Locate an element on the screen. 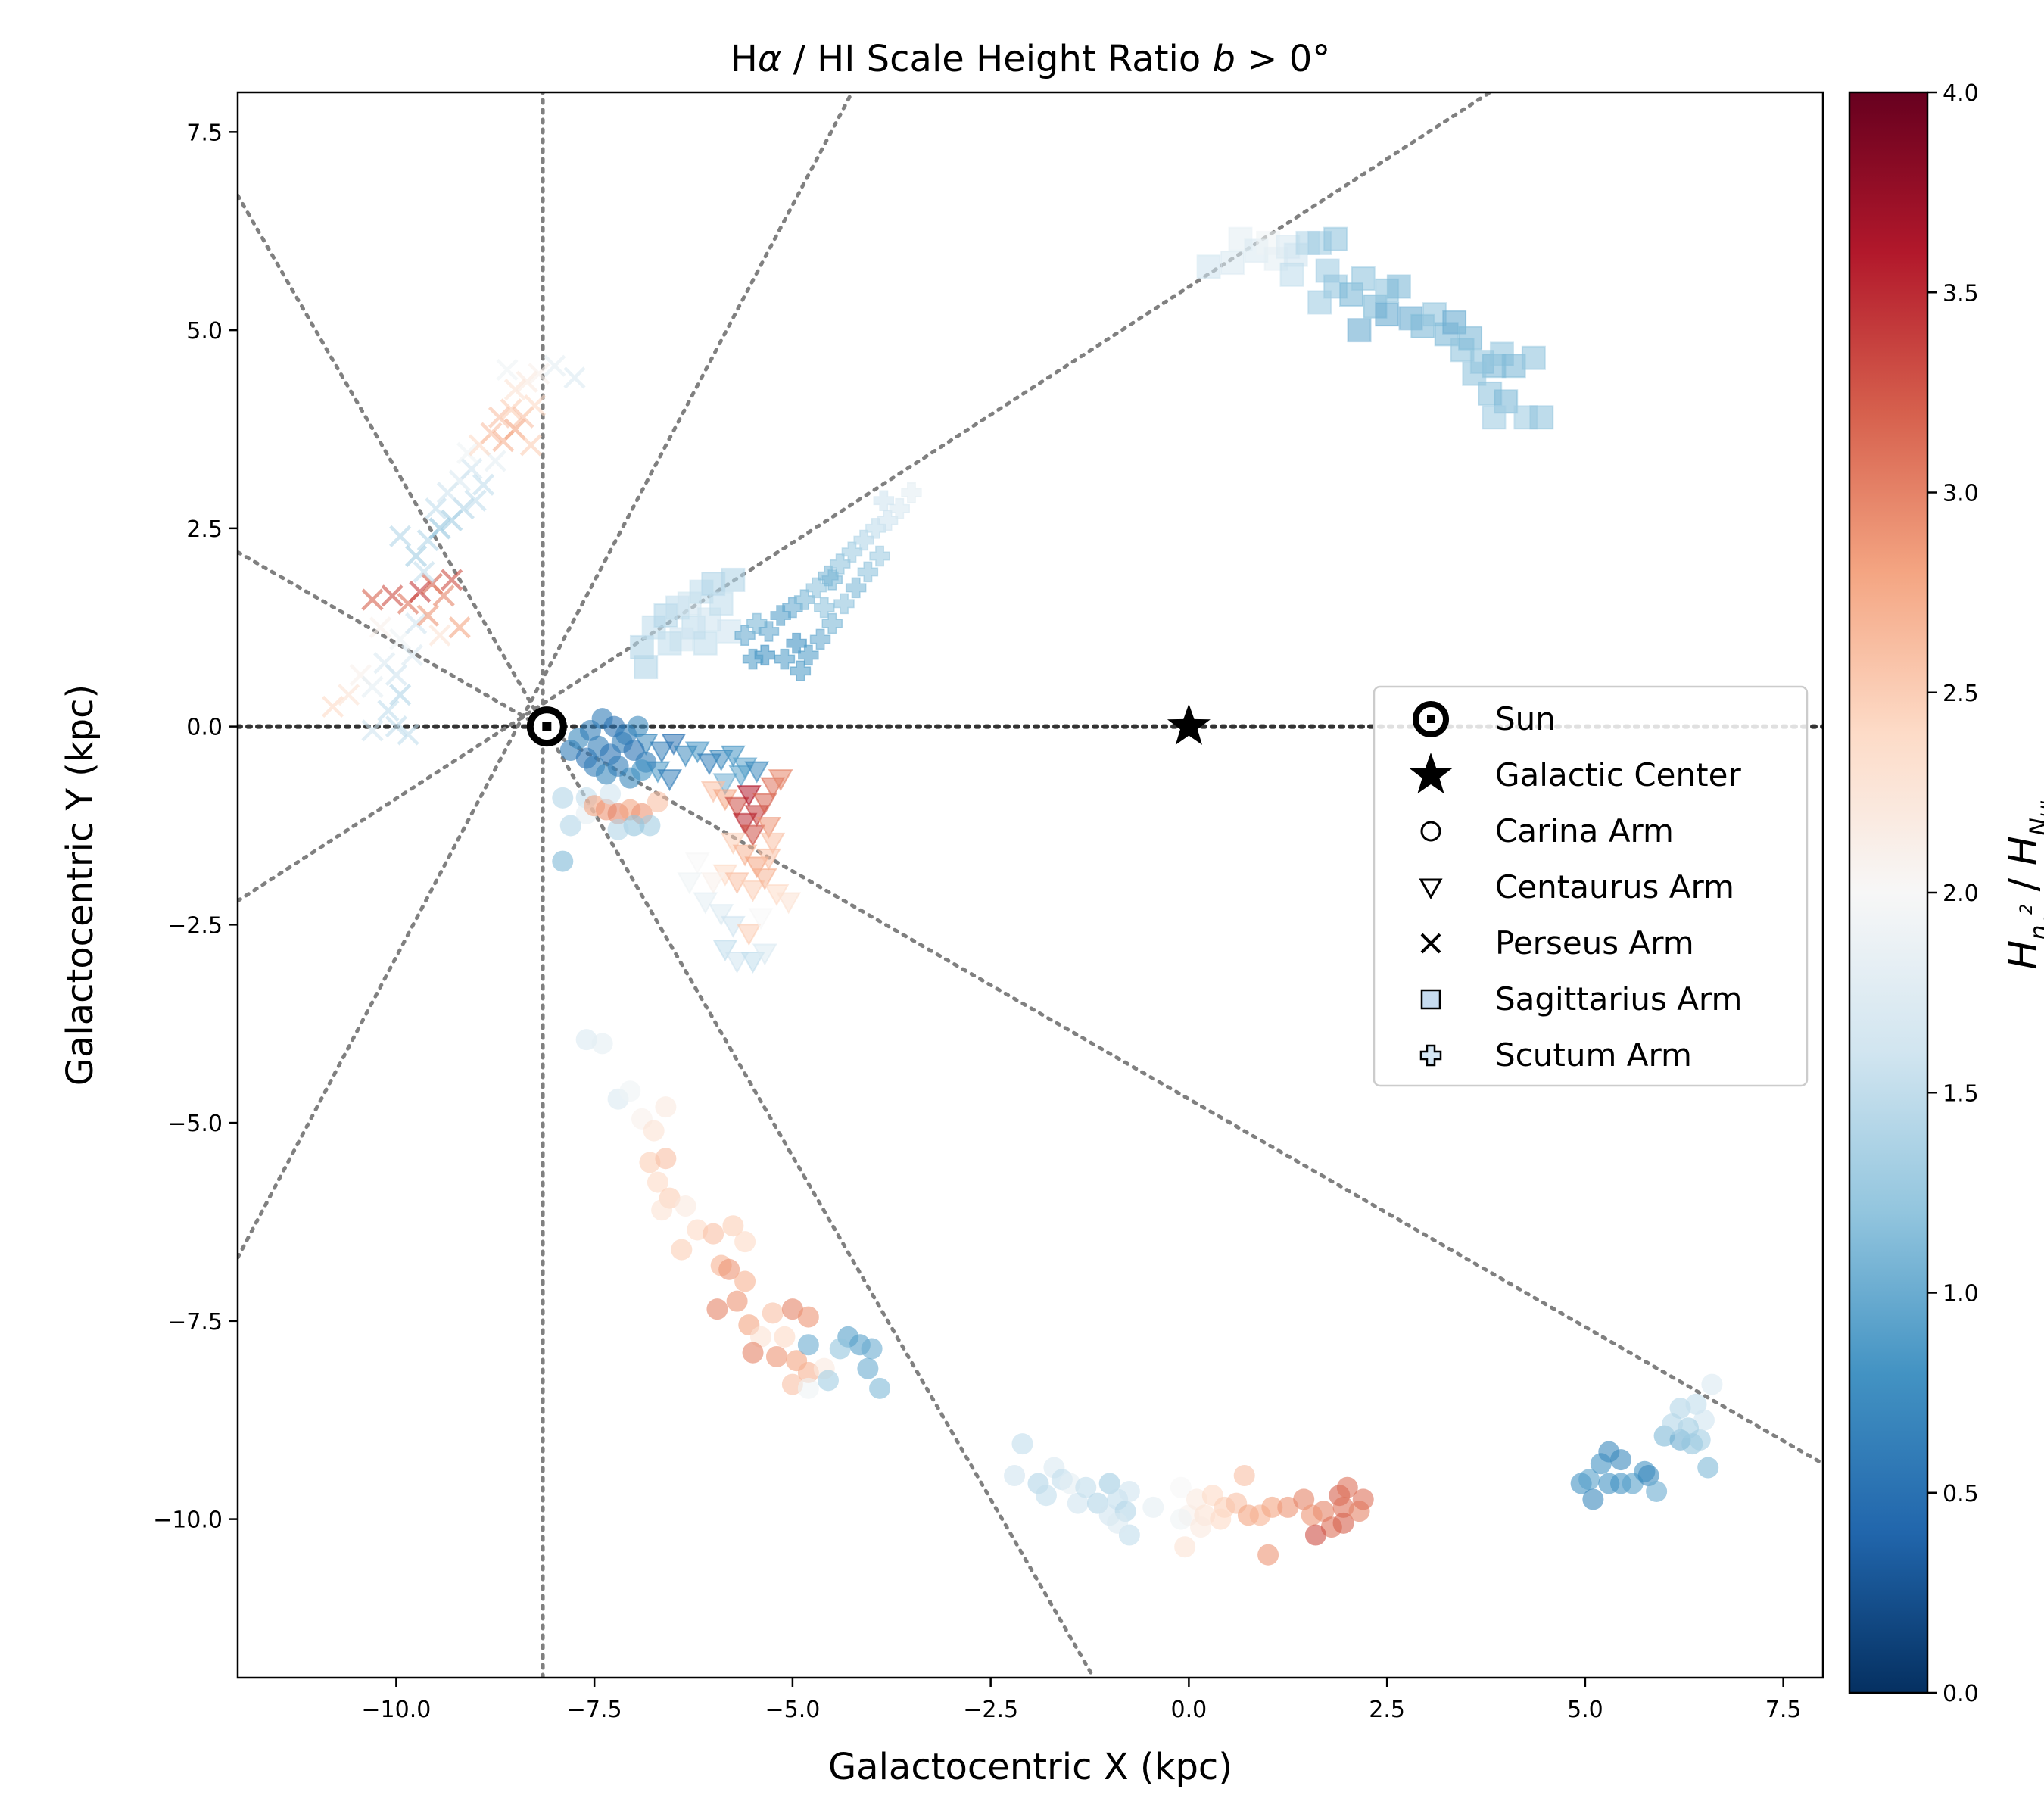  legend-label: Sagittarius Arm is located at coordinates (1618, 999).